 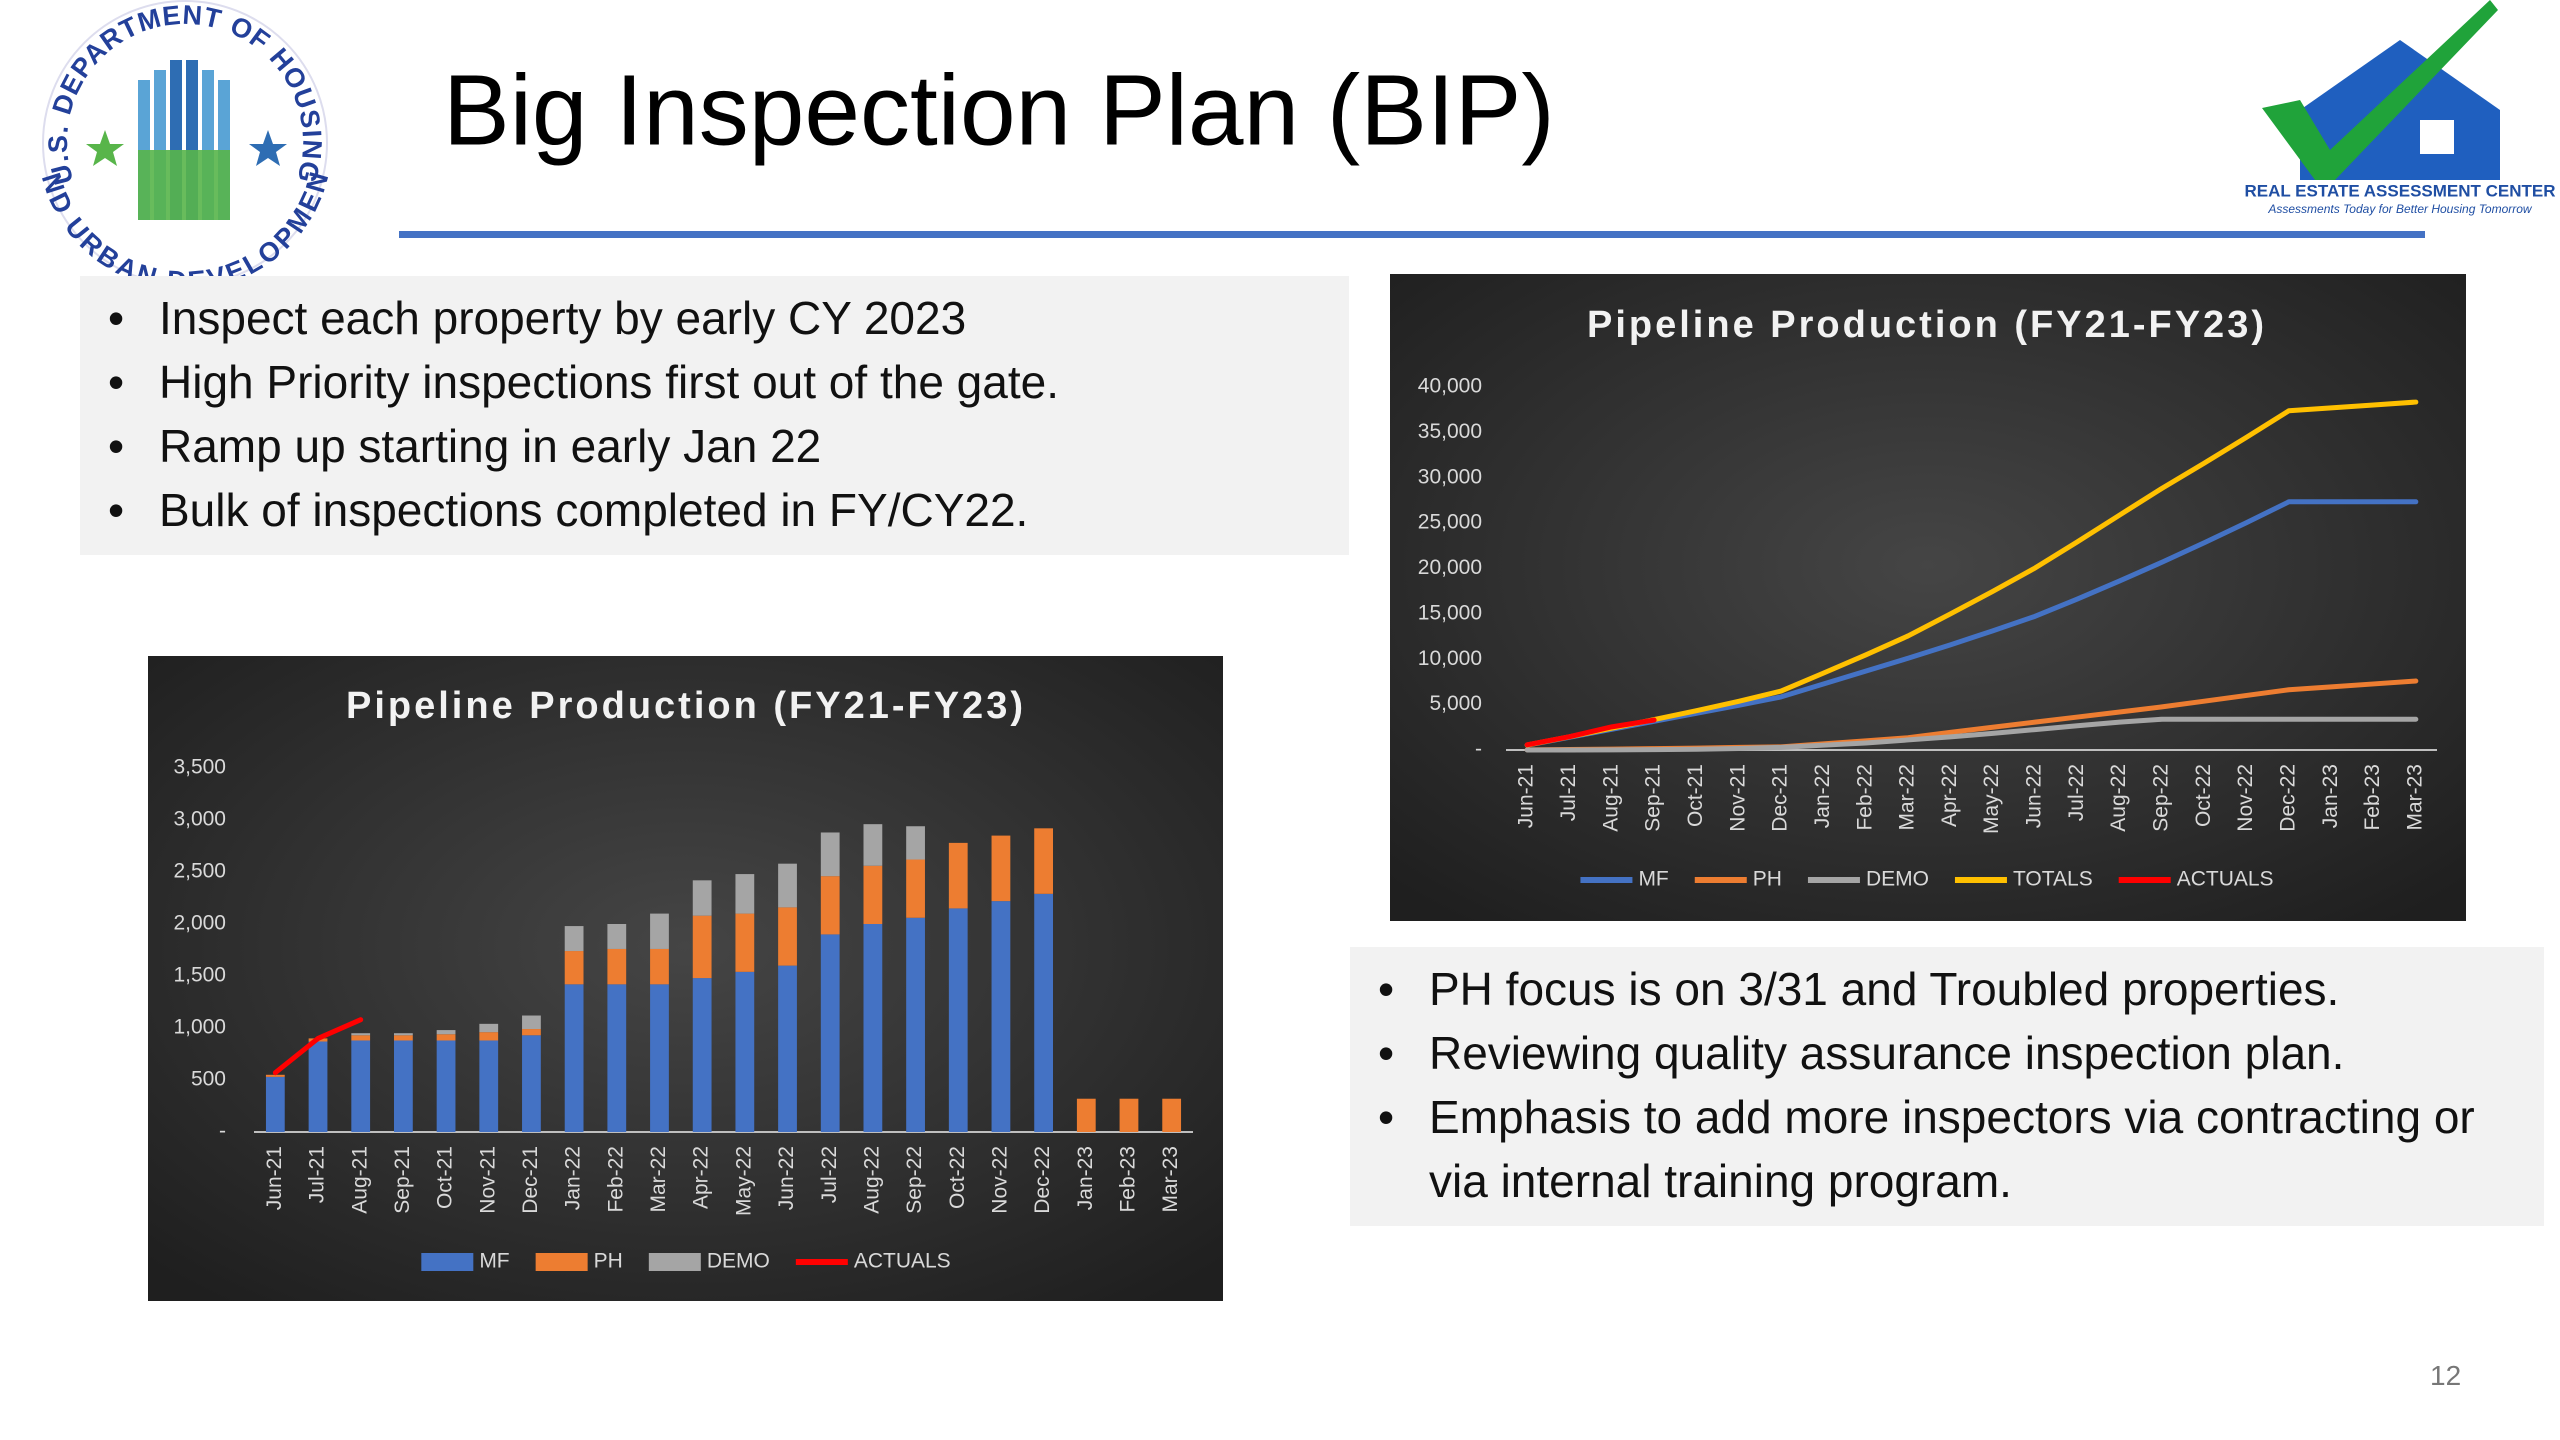 I want to click on legend-label: MF, so click(x=494, y=1261).